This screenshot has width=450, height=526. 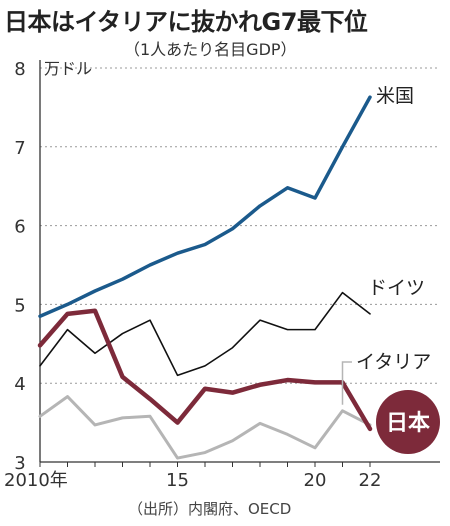 What do you see at coordinates (19, 227) in the screenshot?
I see `y-tick-label-6: 6` at bounding box center [19, 227].